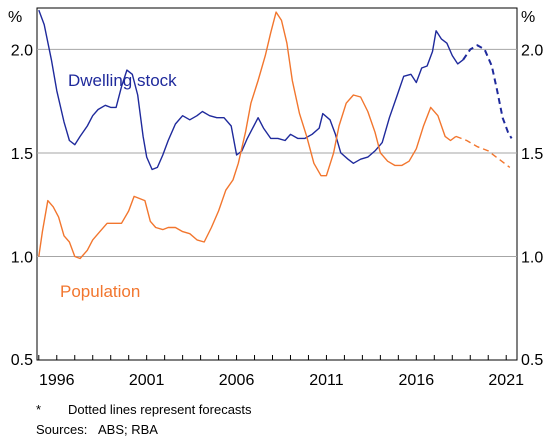 This screenshot has height=441, width=554. What do you see at coordinates (532, 154) in the screenshot?
I see `y-tick-label-right: 1.5` at bounding box center [532, 154].